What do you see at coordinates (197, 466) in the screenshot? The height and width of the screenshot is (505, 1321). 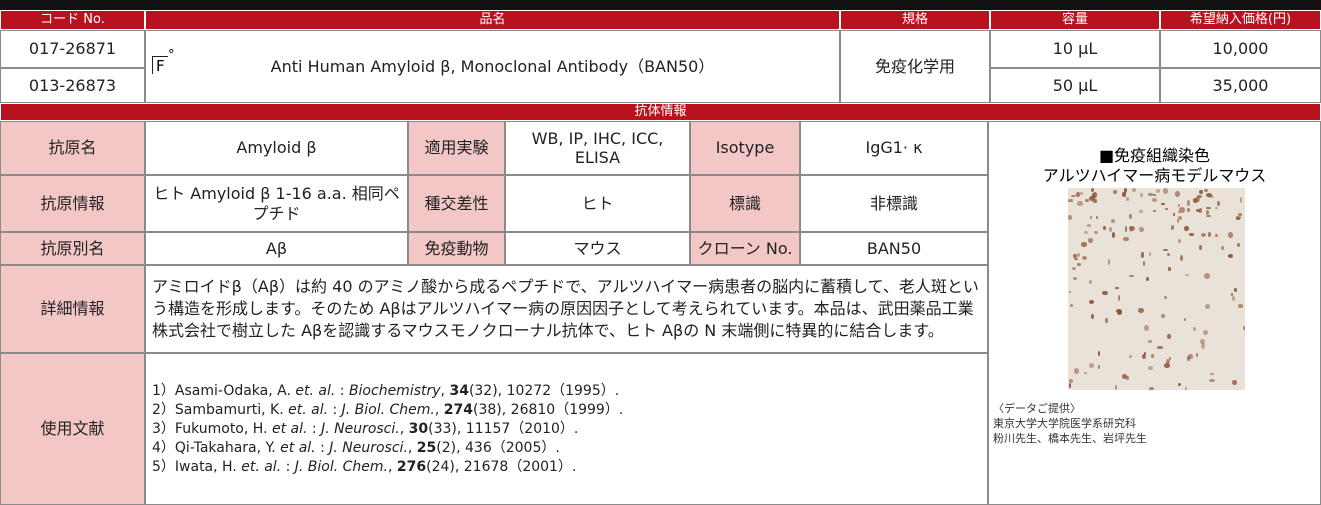 I see `ref-segment: 5）Iwata, H.` at bounding box center [197, 466].